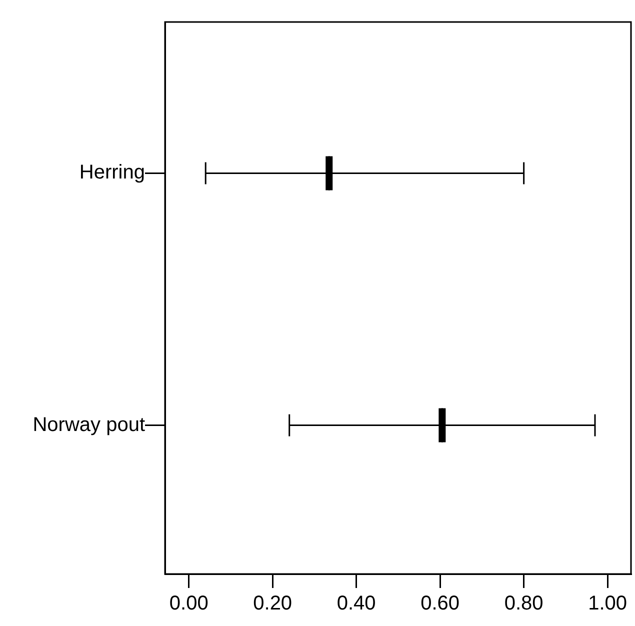 This screenshot has width=635, height=626. I want to click on y-tick-label: Norway pout, so click(89, 425).